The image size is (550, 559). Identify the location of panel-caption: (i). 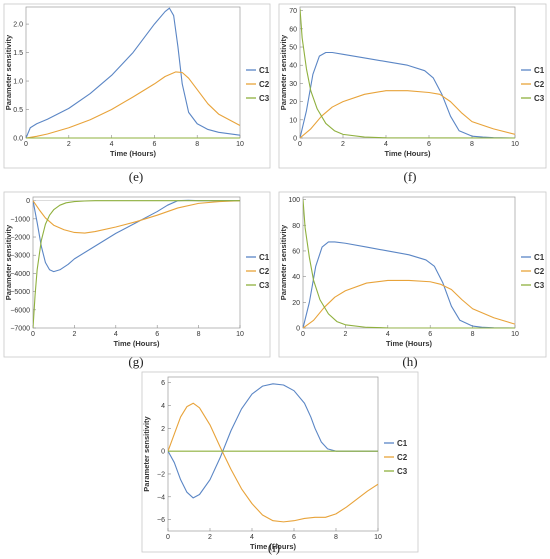
(274, 547).